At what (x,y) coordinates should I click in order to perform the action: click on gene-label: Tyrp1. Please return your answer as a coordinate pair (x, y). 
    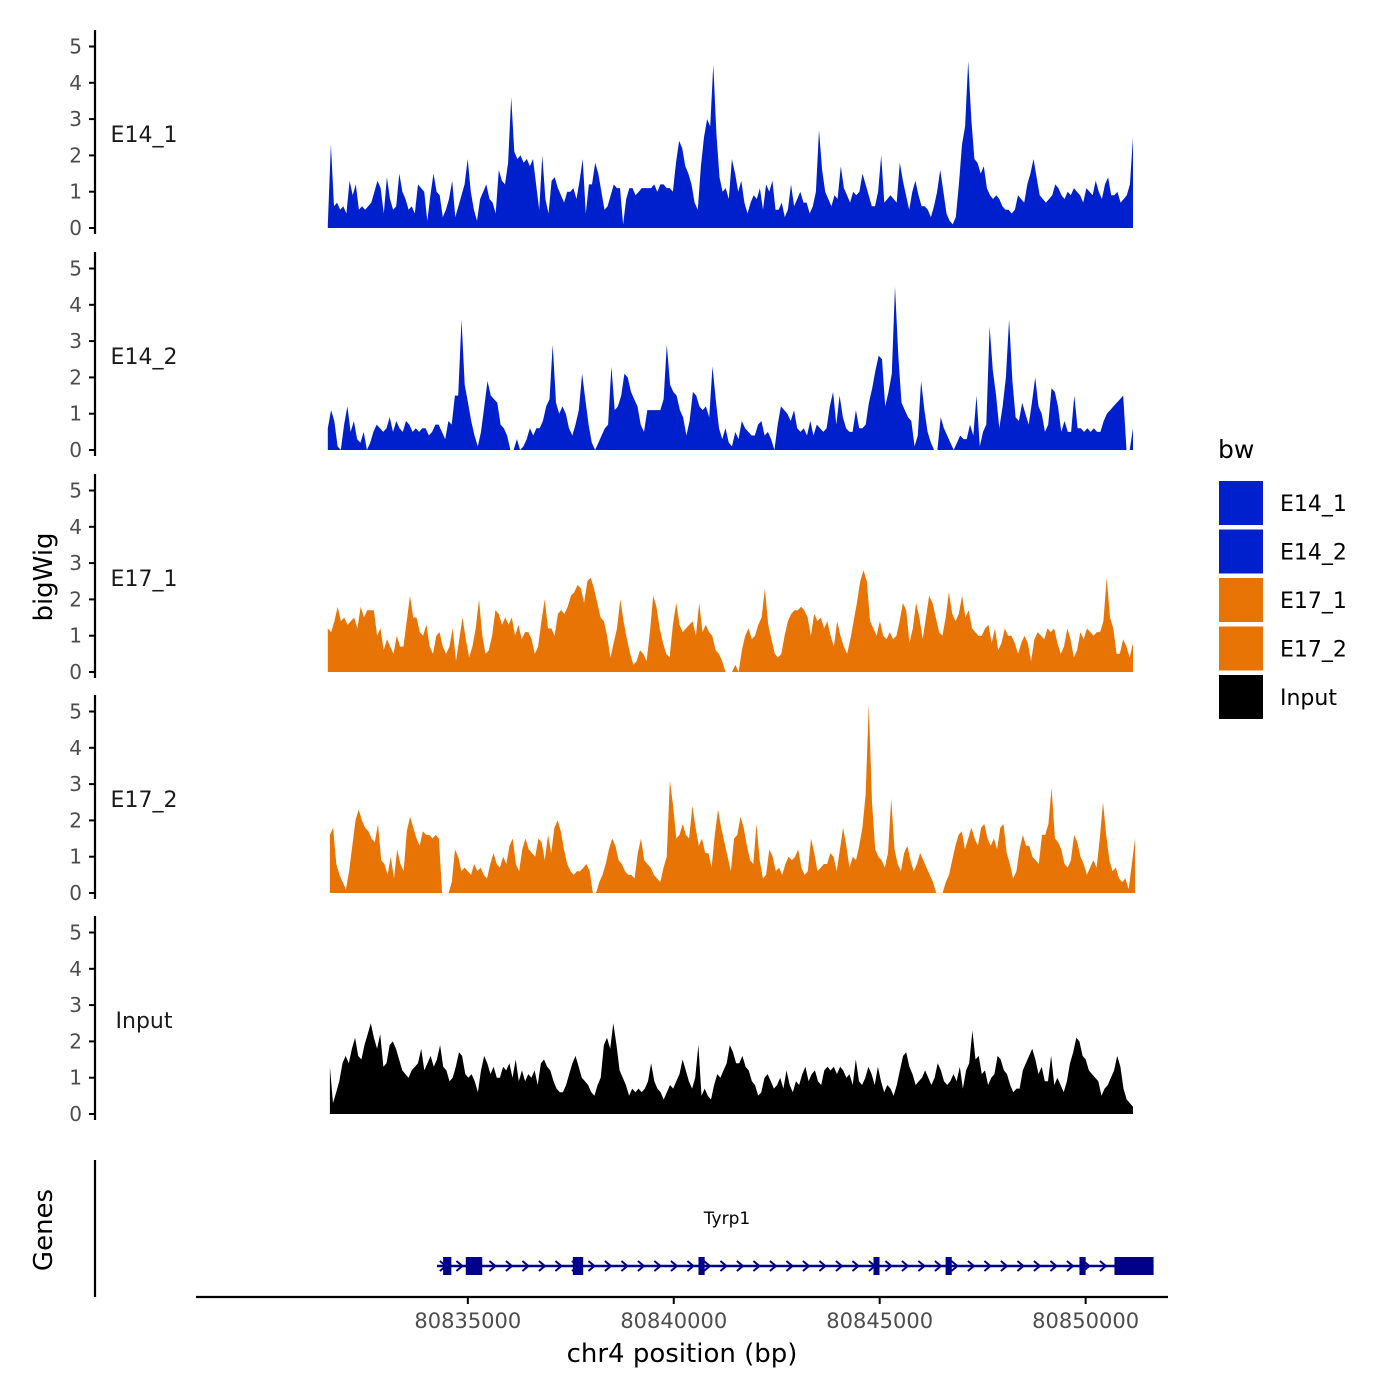
    Looking at the image, I should click on (726, 1219).